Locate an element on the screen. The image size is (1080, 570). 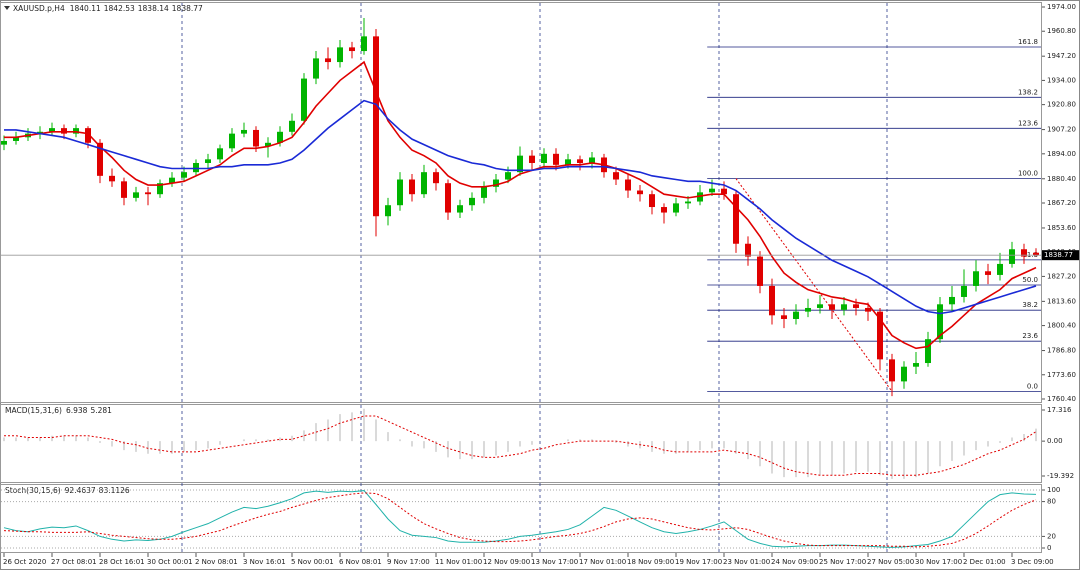
x-tick-label: 23 Nov 01:00 is located at coordinates (746, 562).